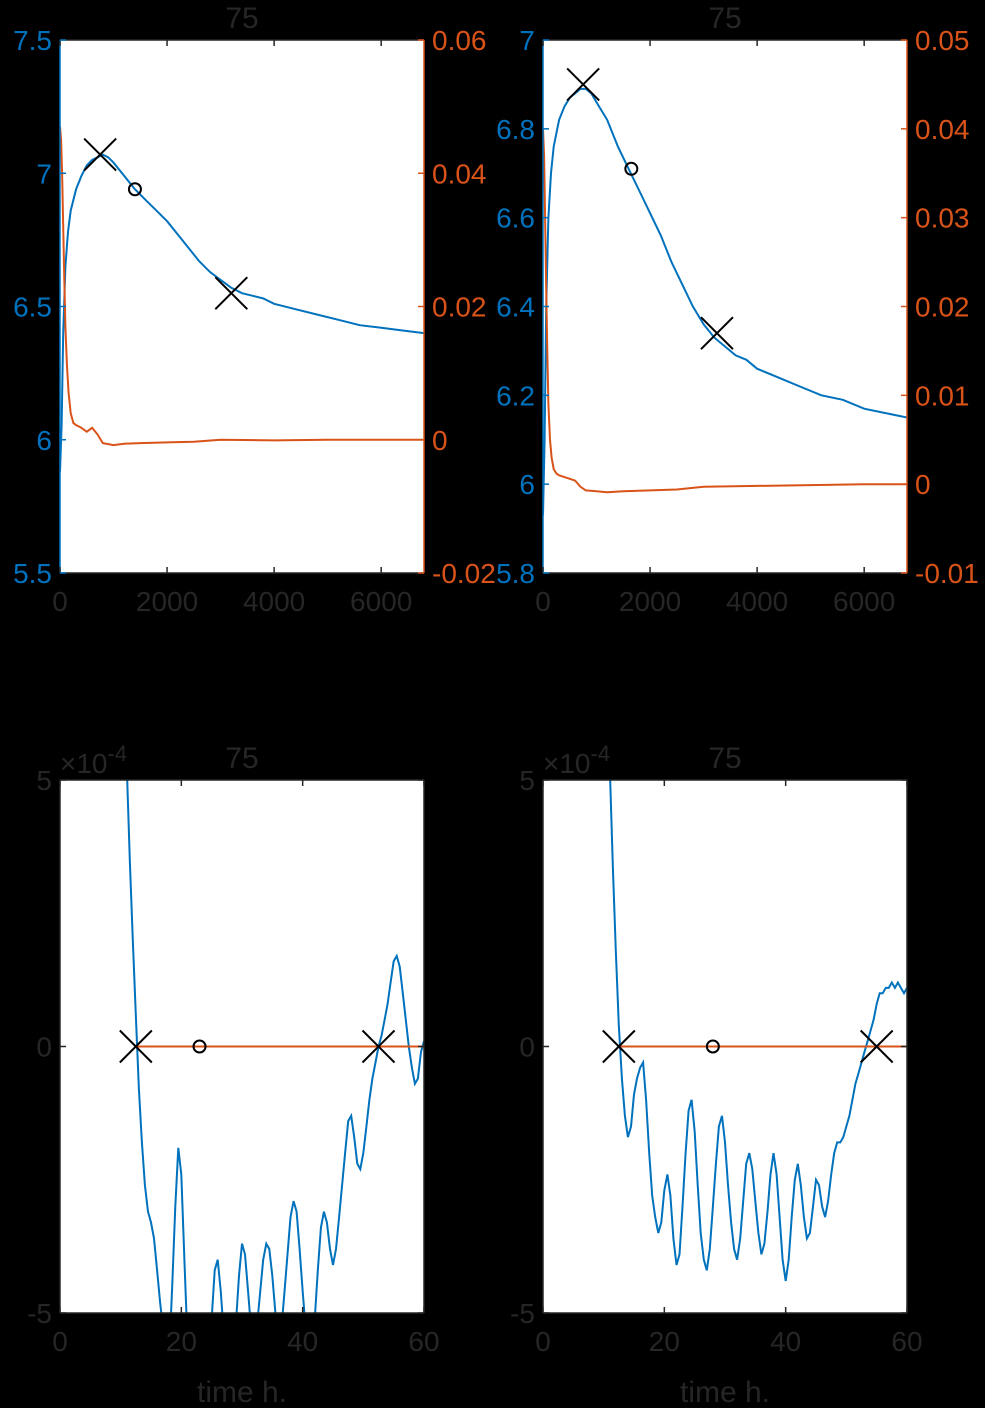 Image resolution: width=985 pixels, height=1408 pixels. I want to click on y-tick-label-left-top-left-3: 7, so click(44, 173).